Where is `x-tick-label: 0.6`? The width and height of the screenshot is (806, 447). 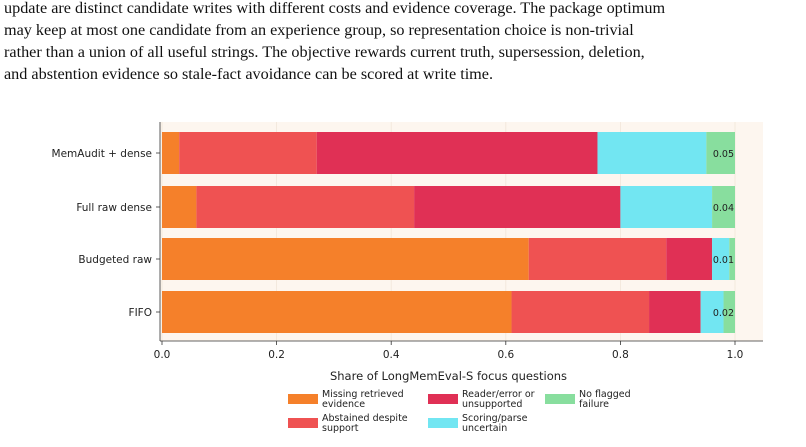
x-tick-label: 0.6 is located at coordinates (505, 355).